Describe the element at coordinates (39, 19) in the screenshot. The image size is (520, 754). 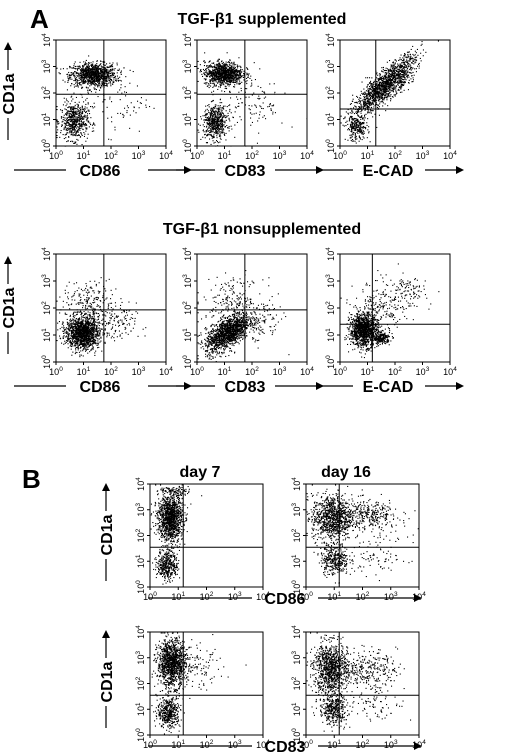
I see `panel-label-a: A` at that location.